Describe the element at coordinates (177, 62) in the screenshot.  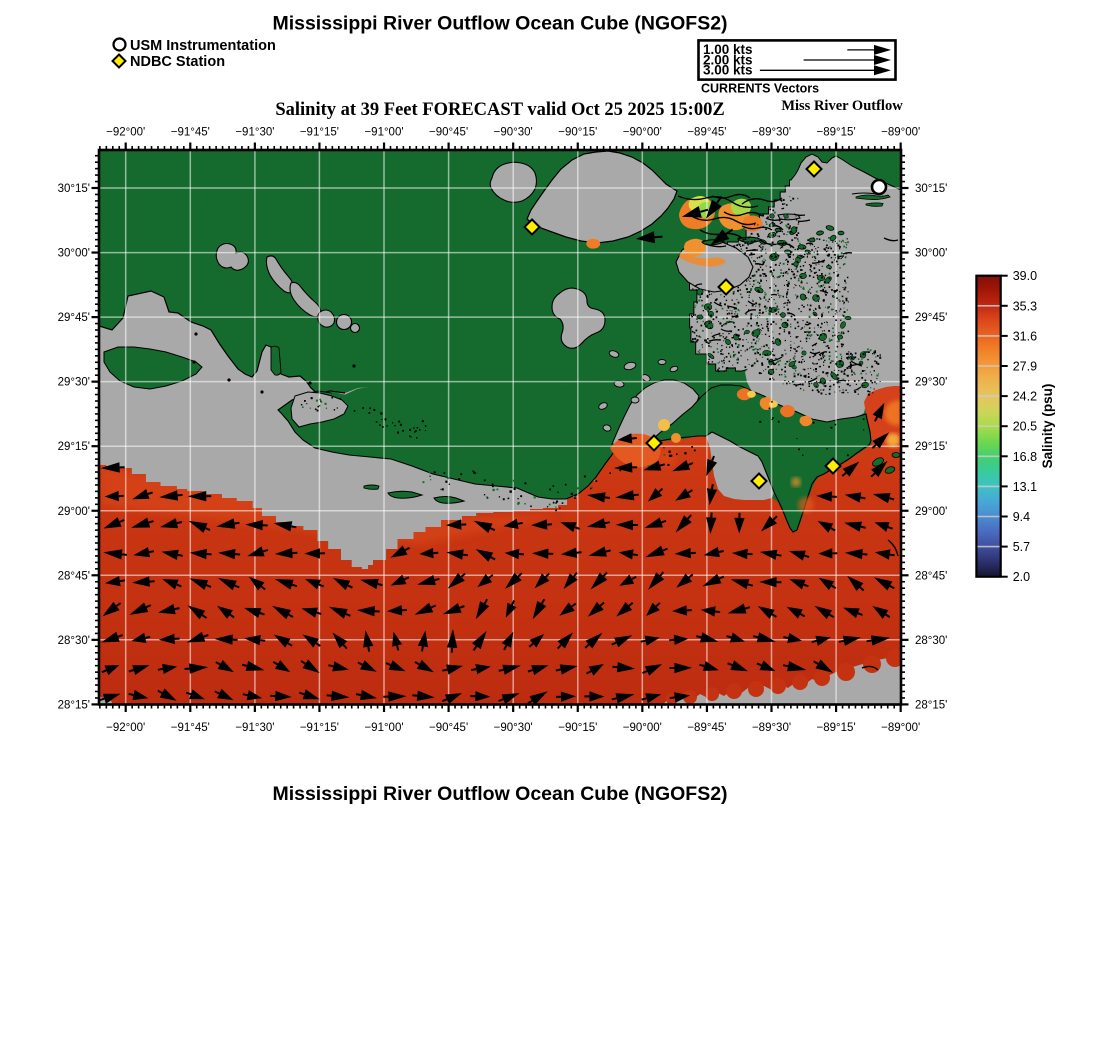
I see `svg-text: NDBC Station` at that location.